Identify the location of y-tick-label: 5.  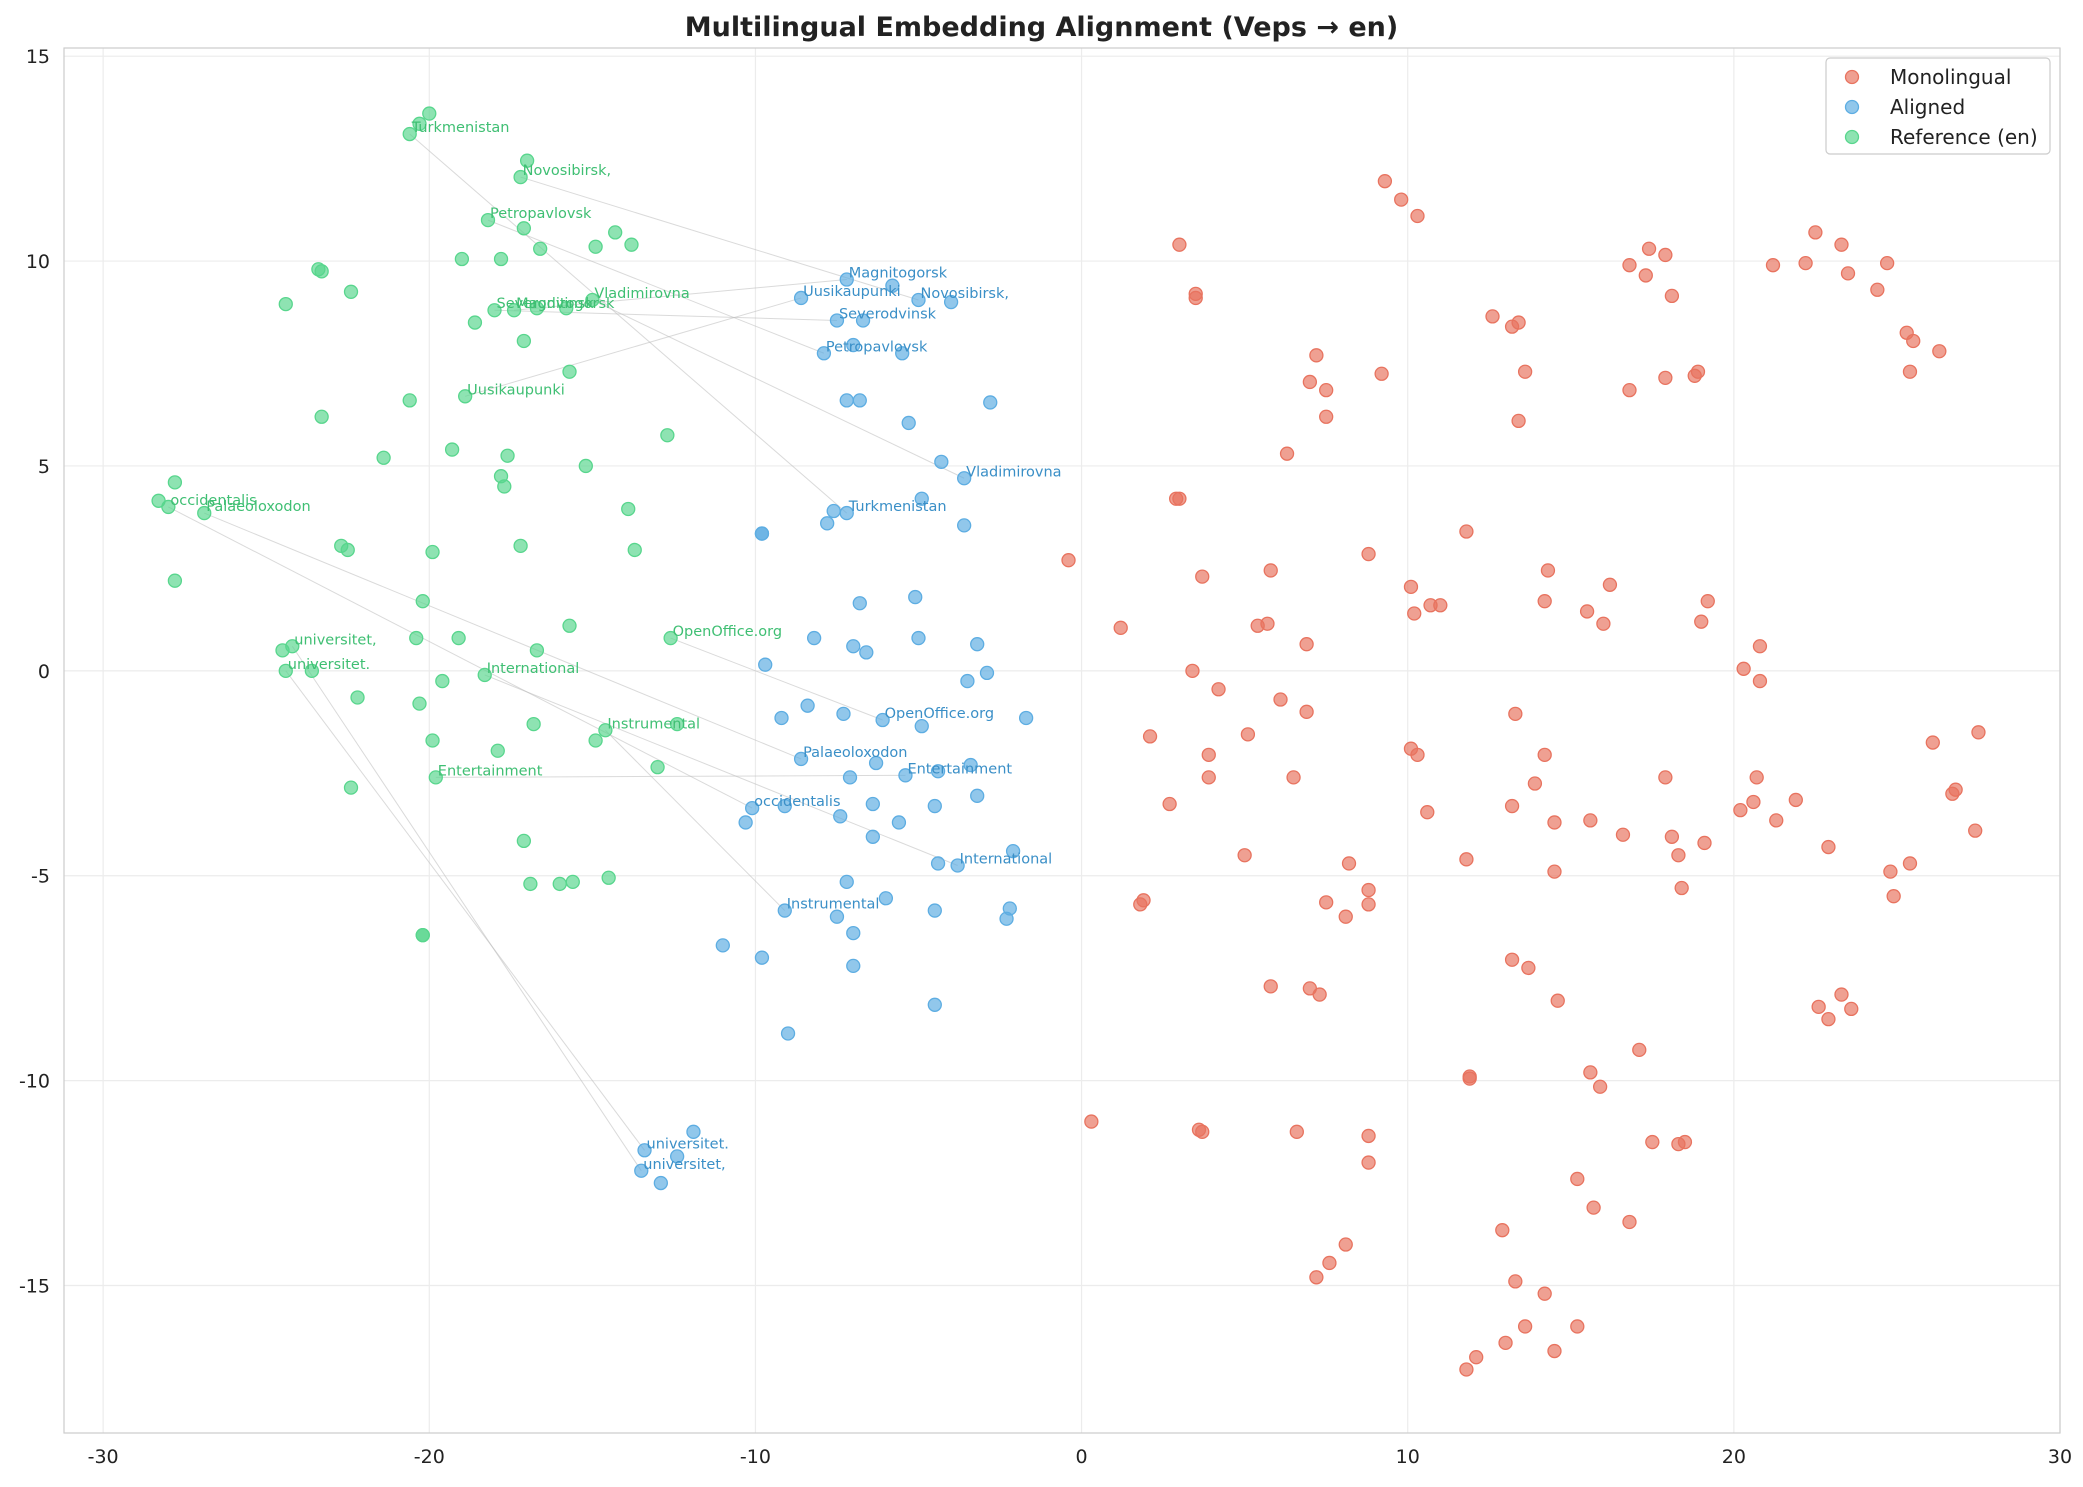
(44, 467).